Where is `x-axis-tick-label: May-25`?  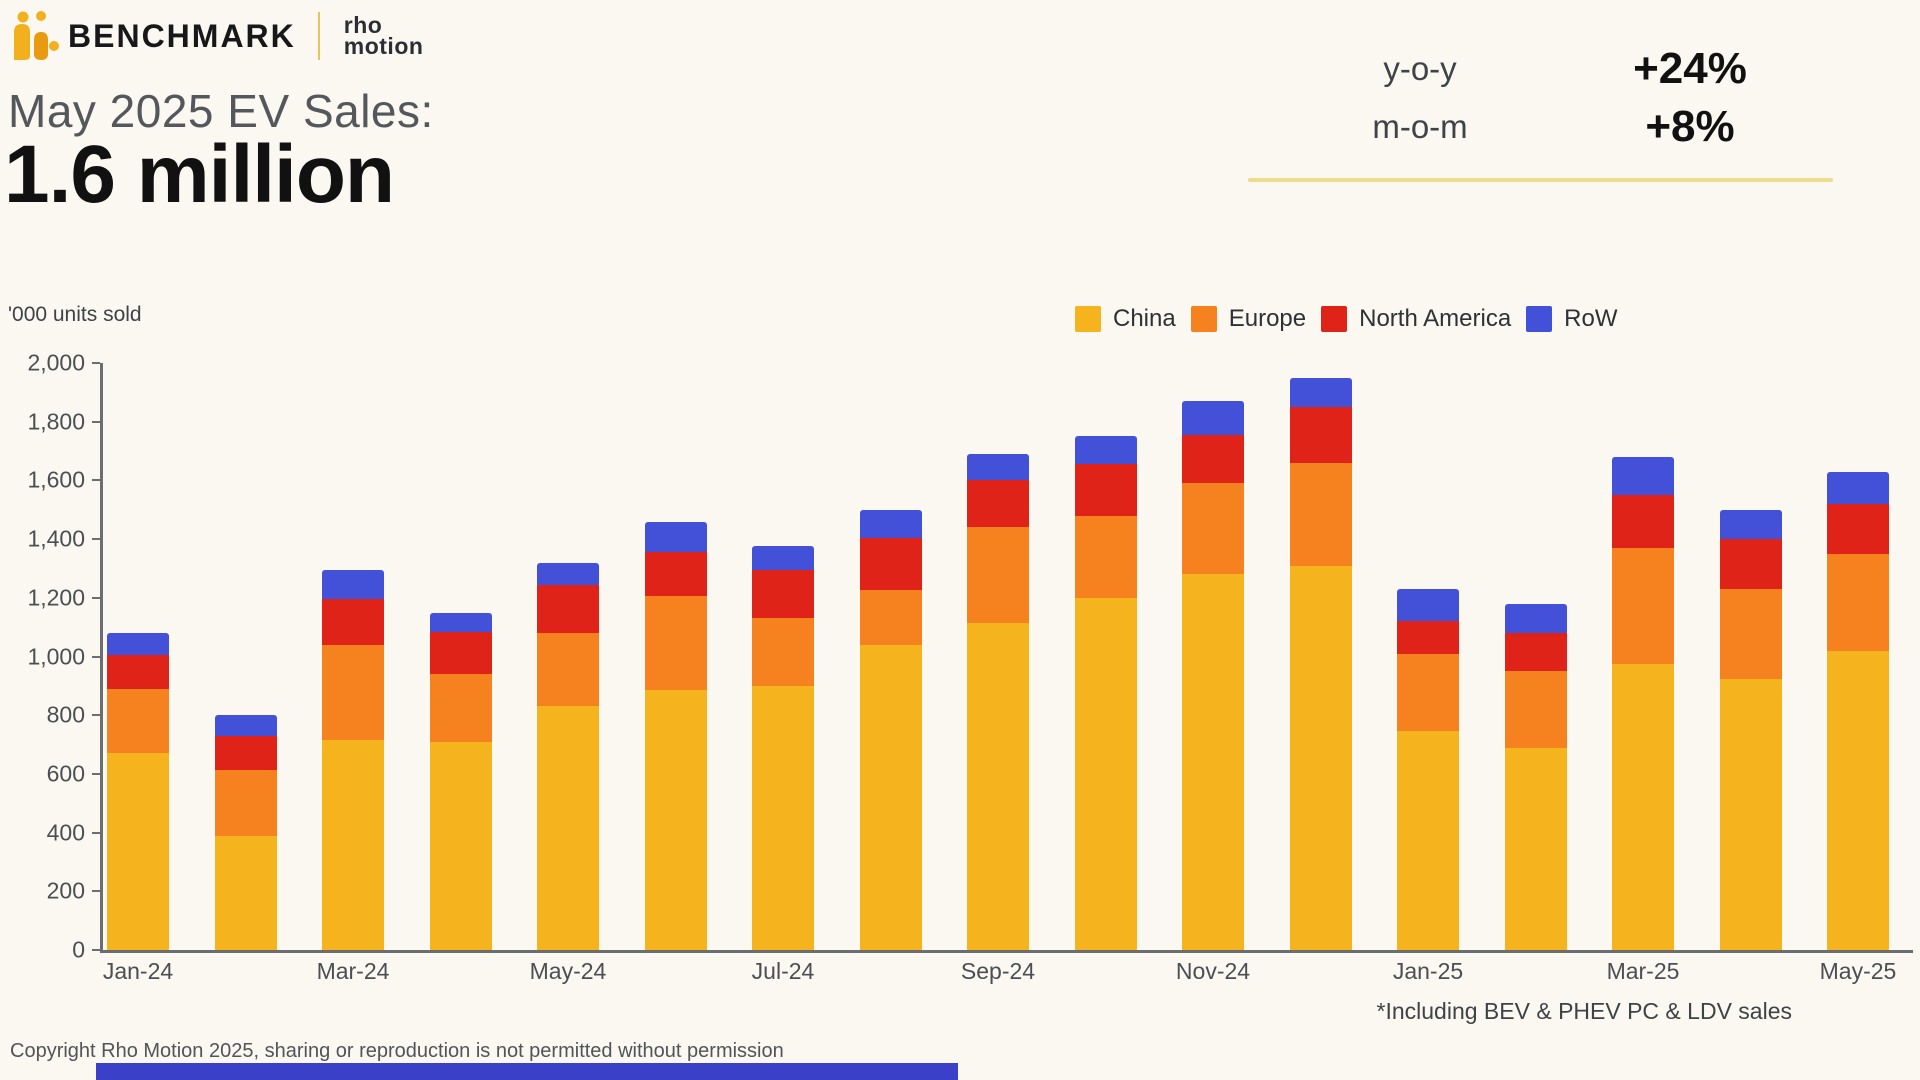
x-axis-tick-label: May-25 is located at coordinates (1858, 971).